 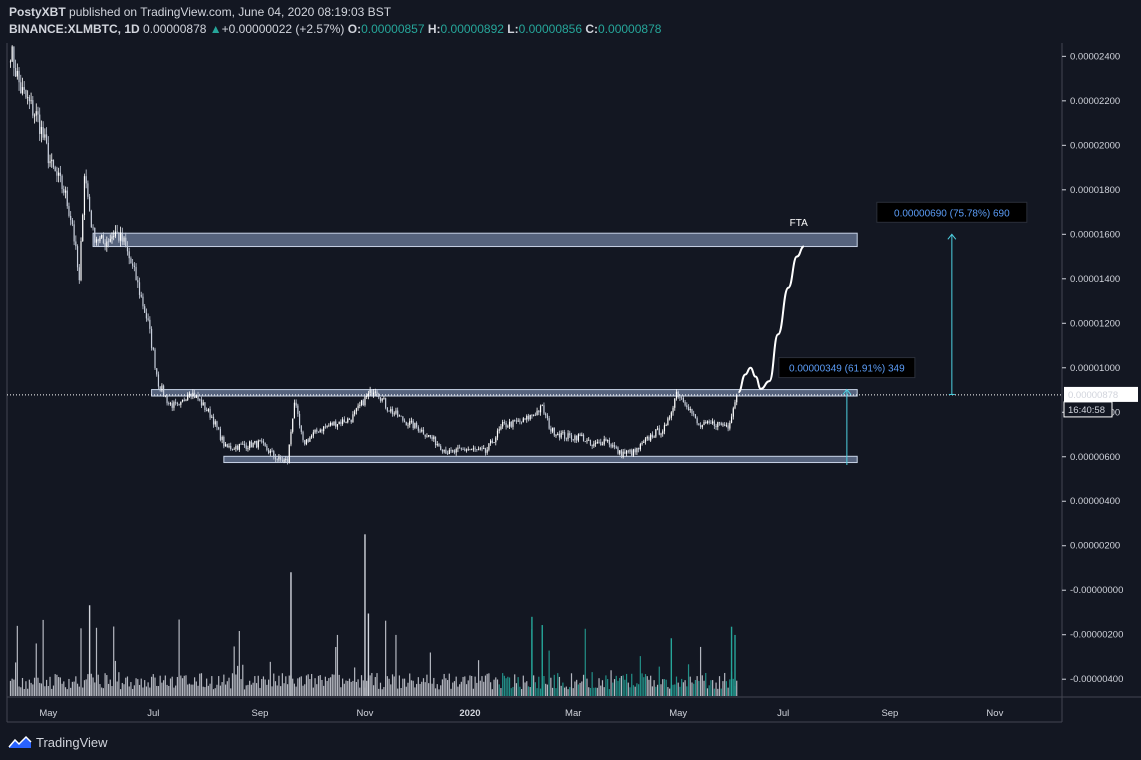 What do you see at coordinates (504, 393) in the screenshot?
I see `zone-range_top` at bounding box center [504, 393].